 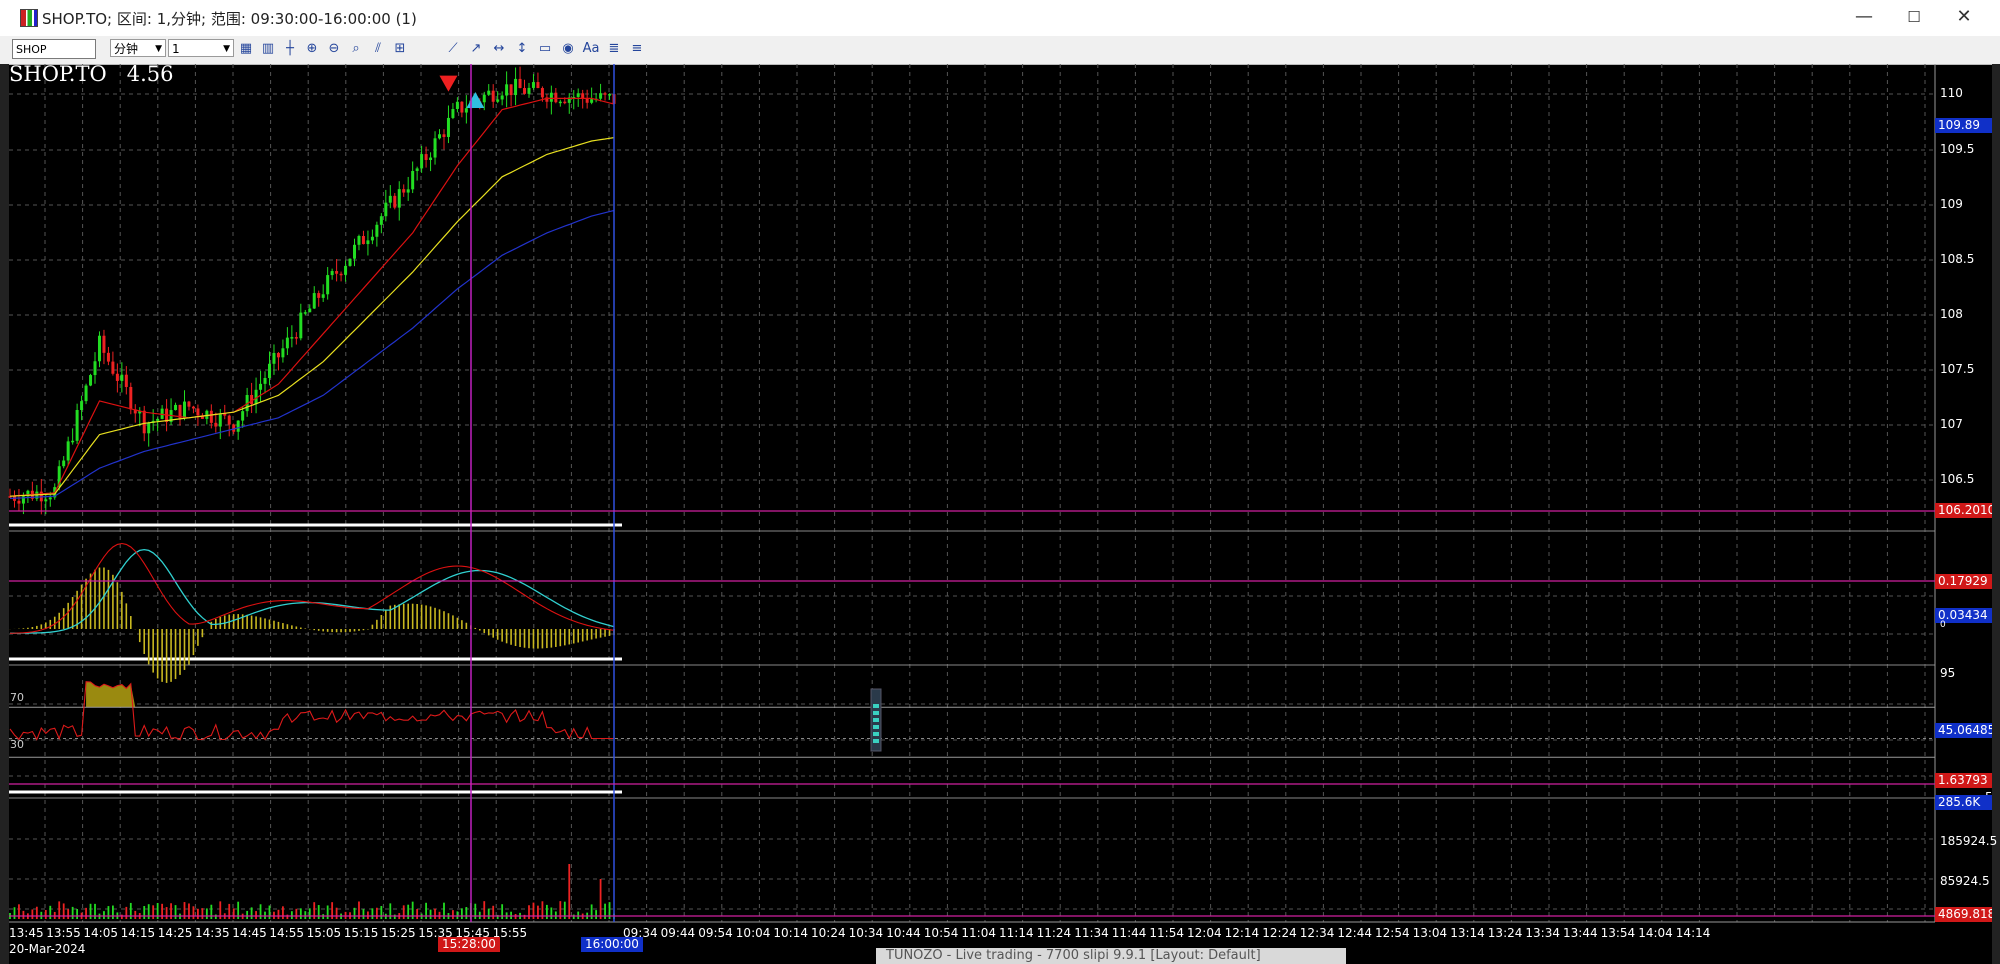 What do you see at coordinates (1317, 933) in the screenshot?
I see `time-tick: 12:34` at bounding box center [1317, 933].